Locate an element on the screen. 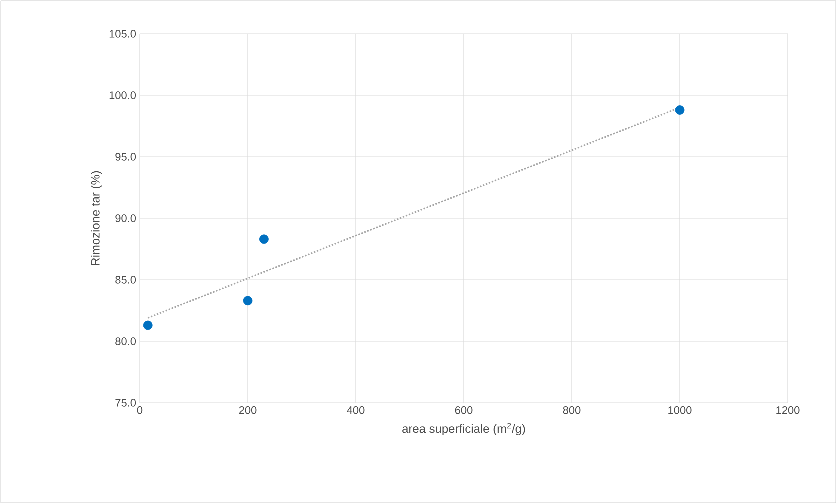  x-tick-label: 200 is located at coordinates (248, 410).